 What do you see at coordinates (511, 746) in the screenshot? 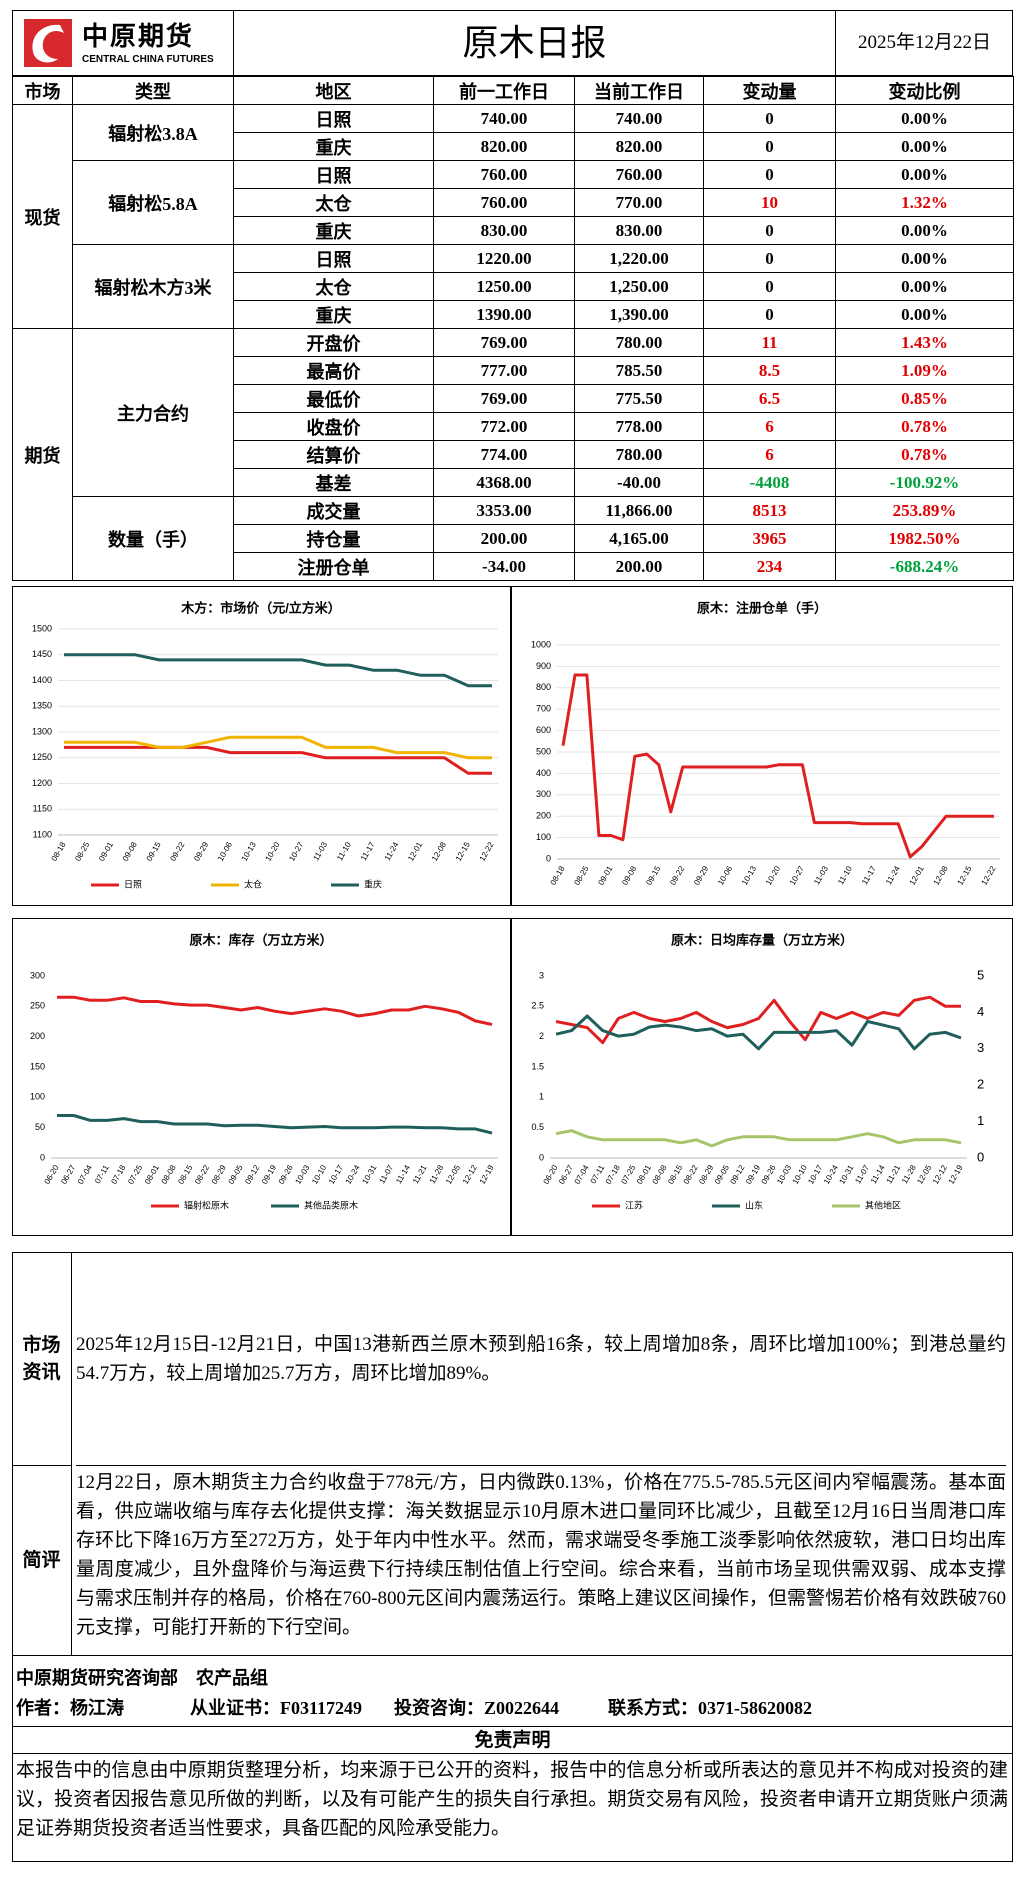
I see `divider` at bounding box center [511, 746].